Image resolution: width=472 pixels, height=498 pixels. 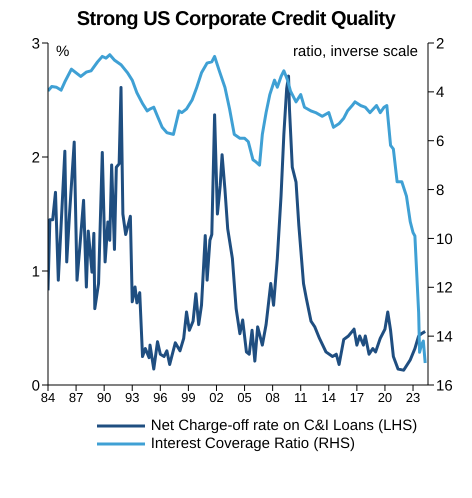 What do you see at coordinates (252, 444) in the screenshot?
I see `legend-label: Interest Coverage Ratio (RHS)` at bounding box center [252, 444].